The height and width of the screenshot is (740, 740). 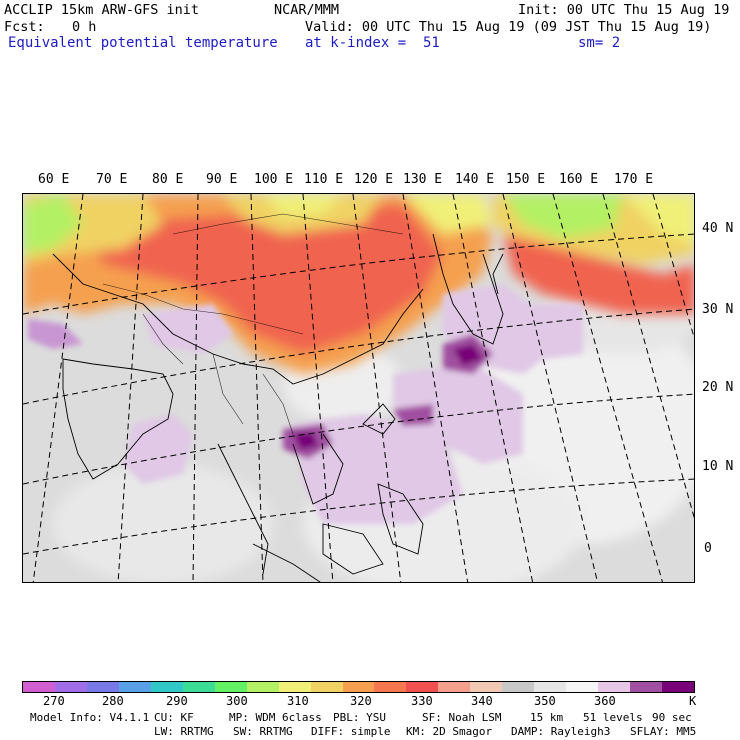 What do you see at coordinates (475, 179) in the screenshot?
I see `lon-label: 140 E` at bounding box center [475, 179].